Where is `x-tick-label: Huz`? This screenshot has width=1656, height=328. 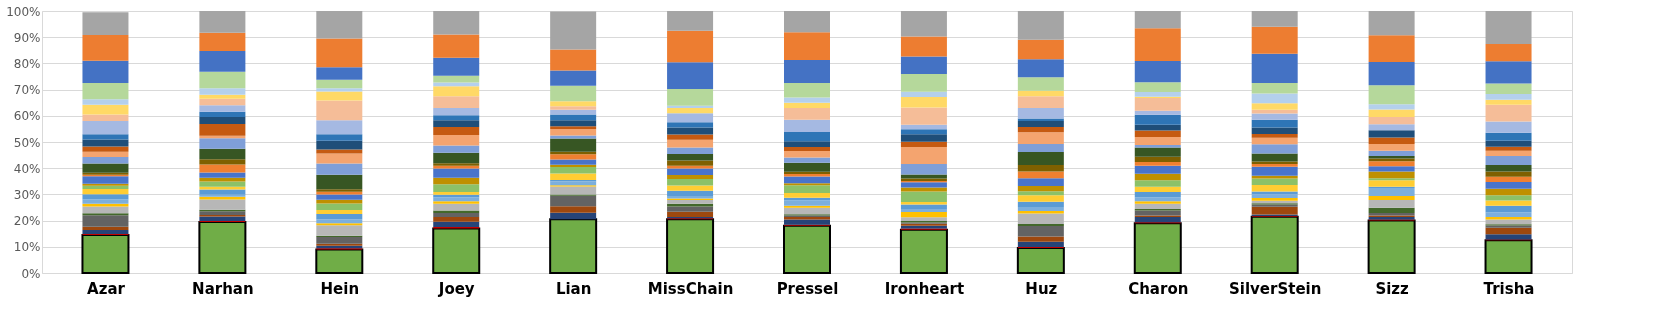
x-tick-label: Huz is located at coordinates (1041, 288).